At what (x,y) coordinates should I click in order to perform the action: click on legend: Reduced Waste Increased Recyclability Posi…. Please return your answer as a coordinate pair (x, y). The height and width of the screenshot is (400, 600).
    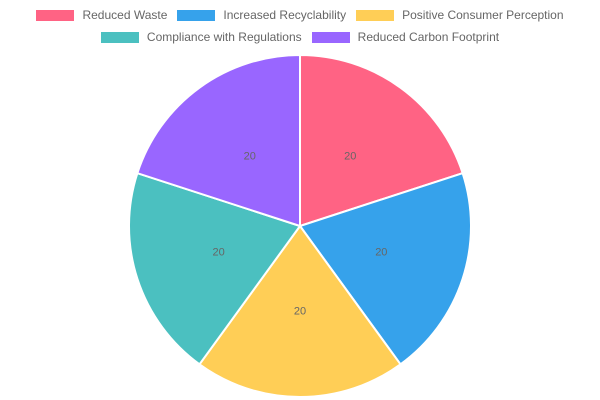
    Looking at the image, I should click on (300, 26).